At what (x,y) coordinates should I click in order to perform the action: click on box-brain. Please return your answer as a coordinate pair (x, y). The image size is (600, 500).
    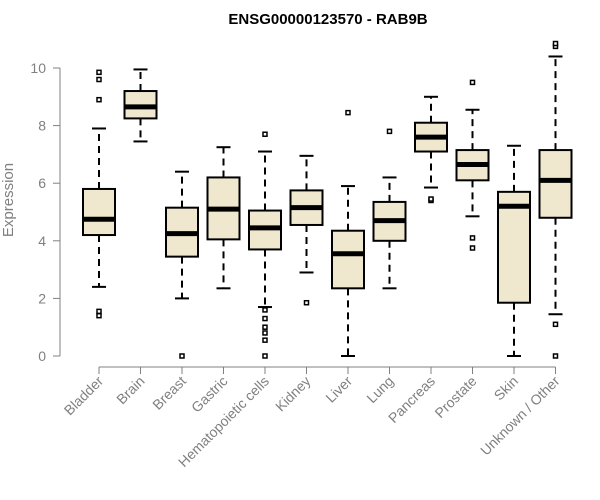
    Looking at the image, I should click on (140, 105).